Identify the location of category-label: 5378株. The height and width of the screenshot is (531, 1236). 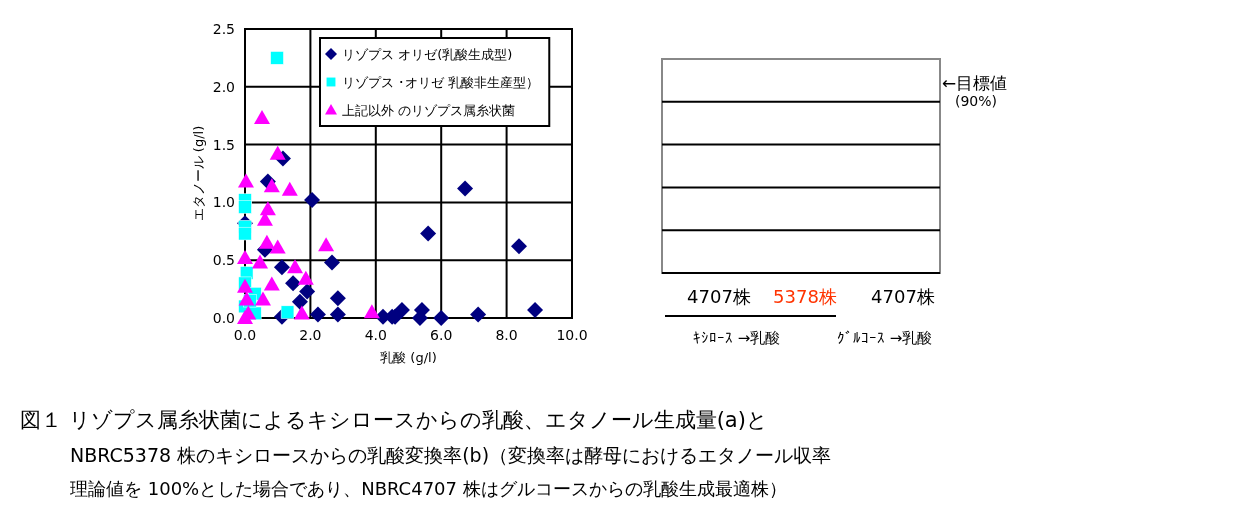
(805, 296).